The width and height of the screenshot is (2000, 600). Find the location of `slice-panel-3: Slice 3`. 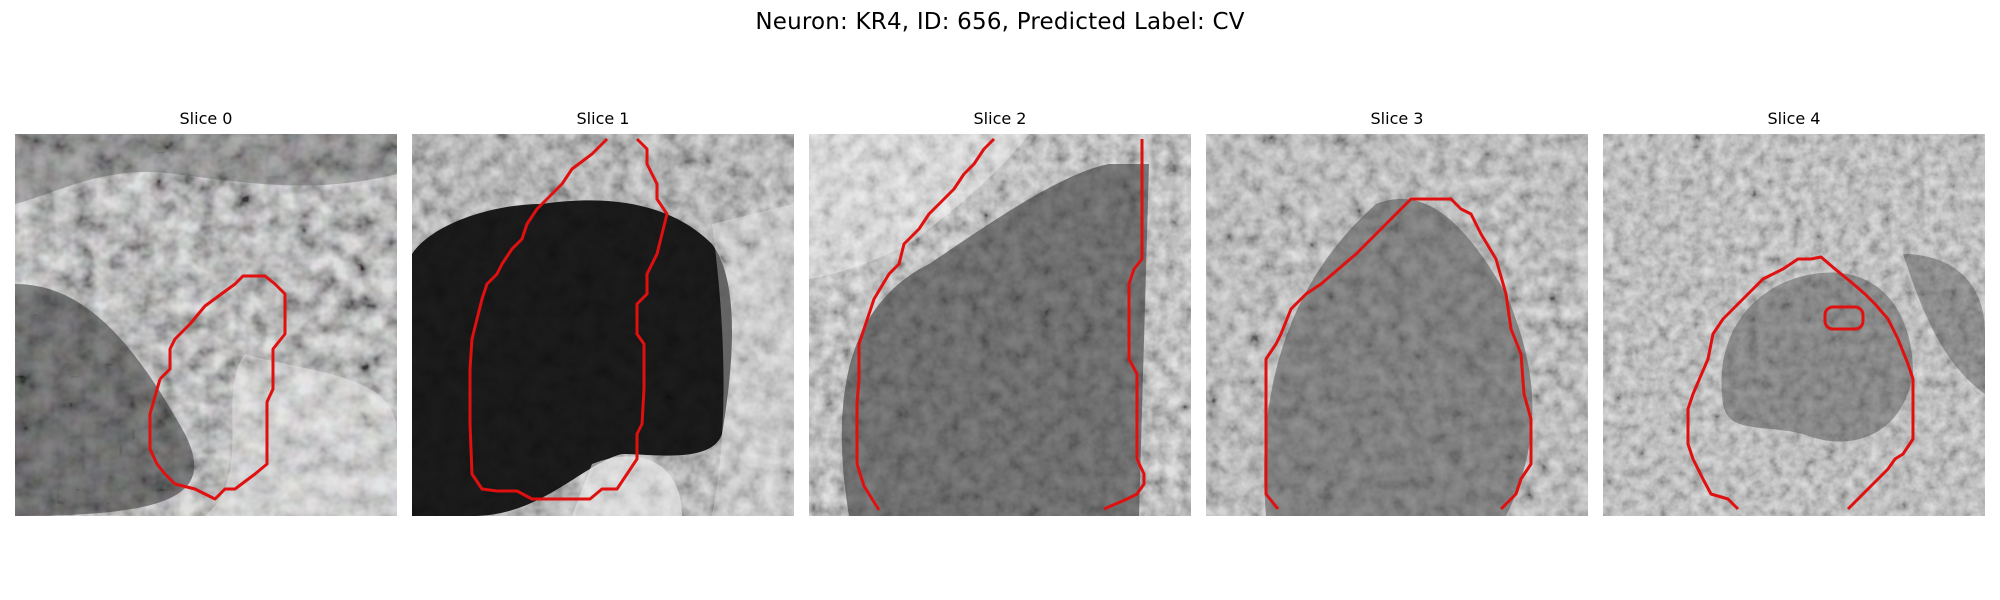

slice-panel-3: Slice 3 is located at coordinates (1397, 313).